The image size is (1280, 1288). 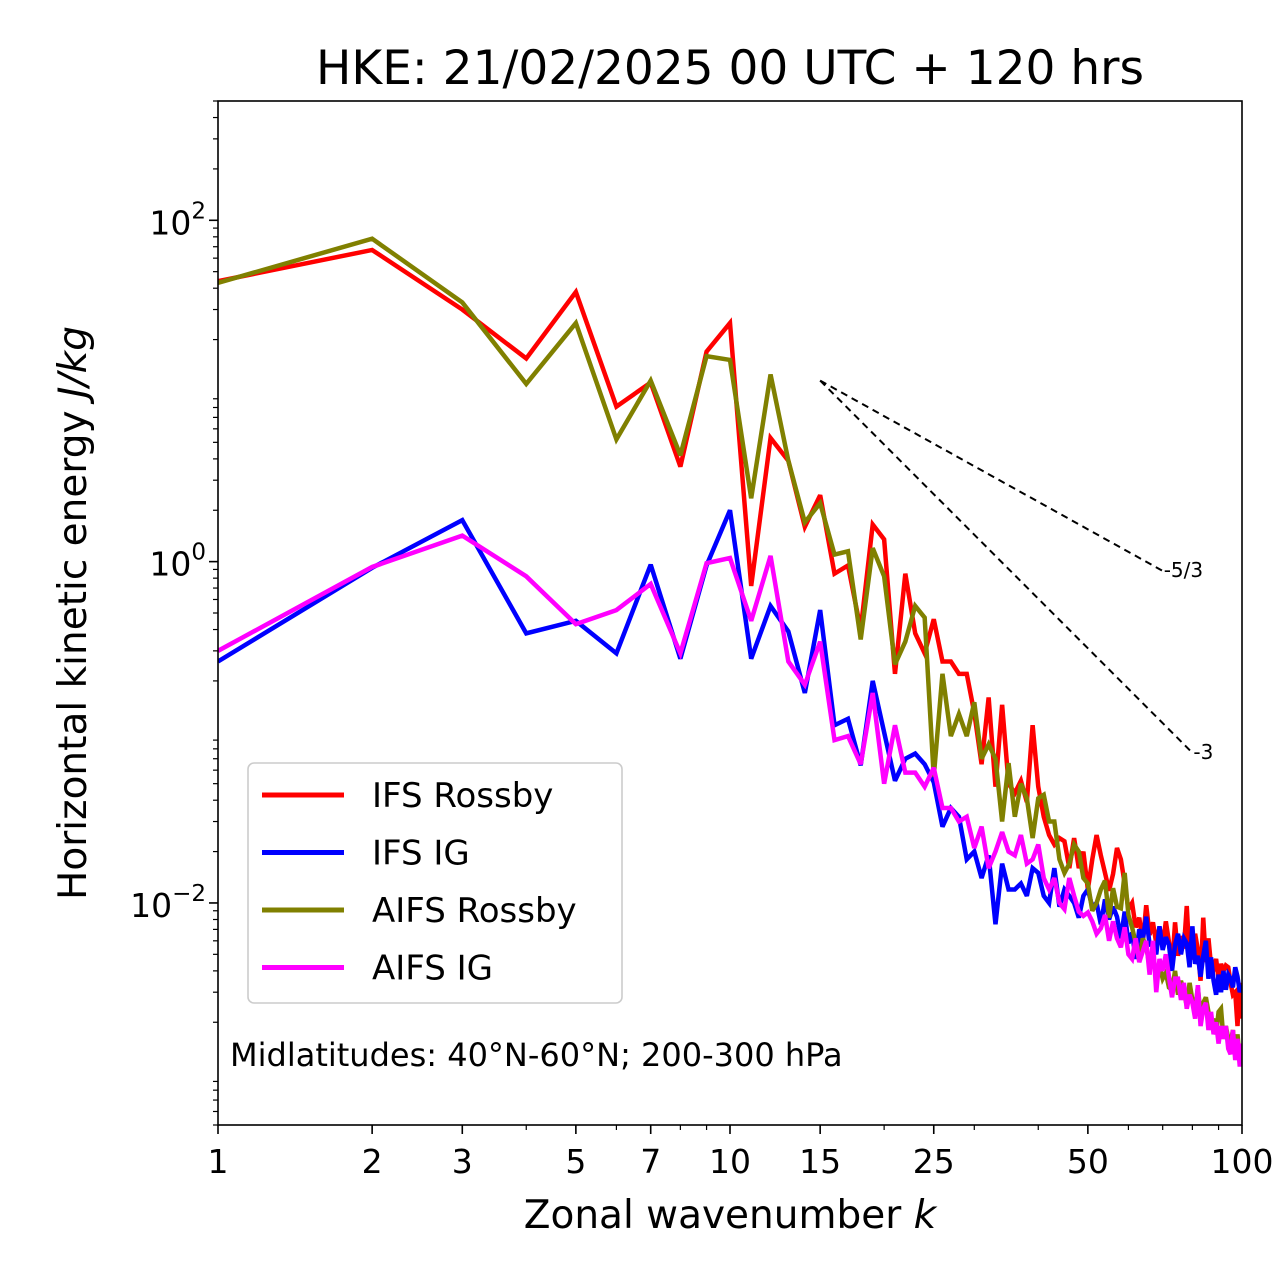 I want to click on x-tick-label: 5, so click(x=575, y=1161).